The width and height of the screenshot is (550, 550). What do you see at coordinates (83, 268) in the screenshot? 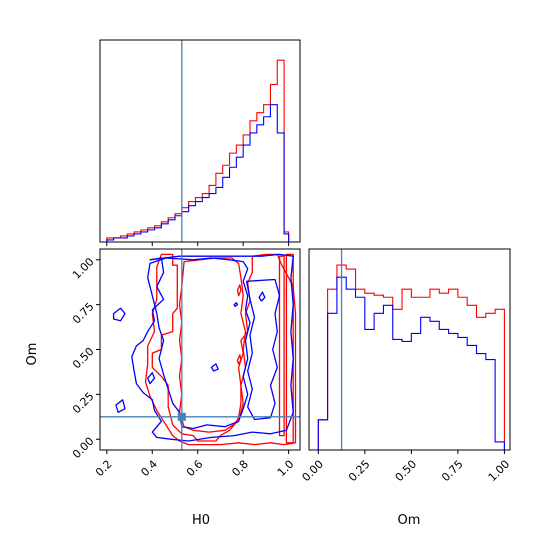
I see `joint-y-tick-label-5: 1.00` at bounding box center [83, 268].